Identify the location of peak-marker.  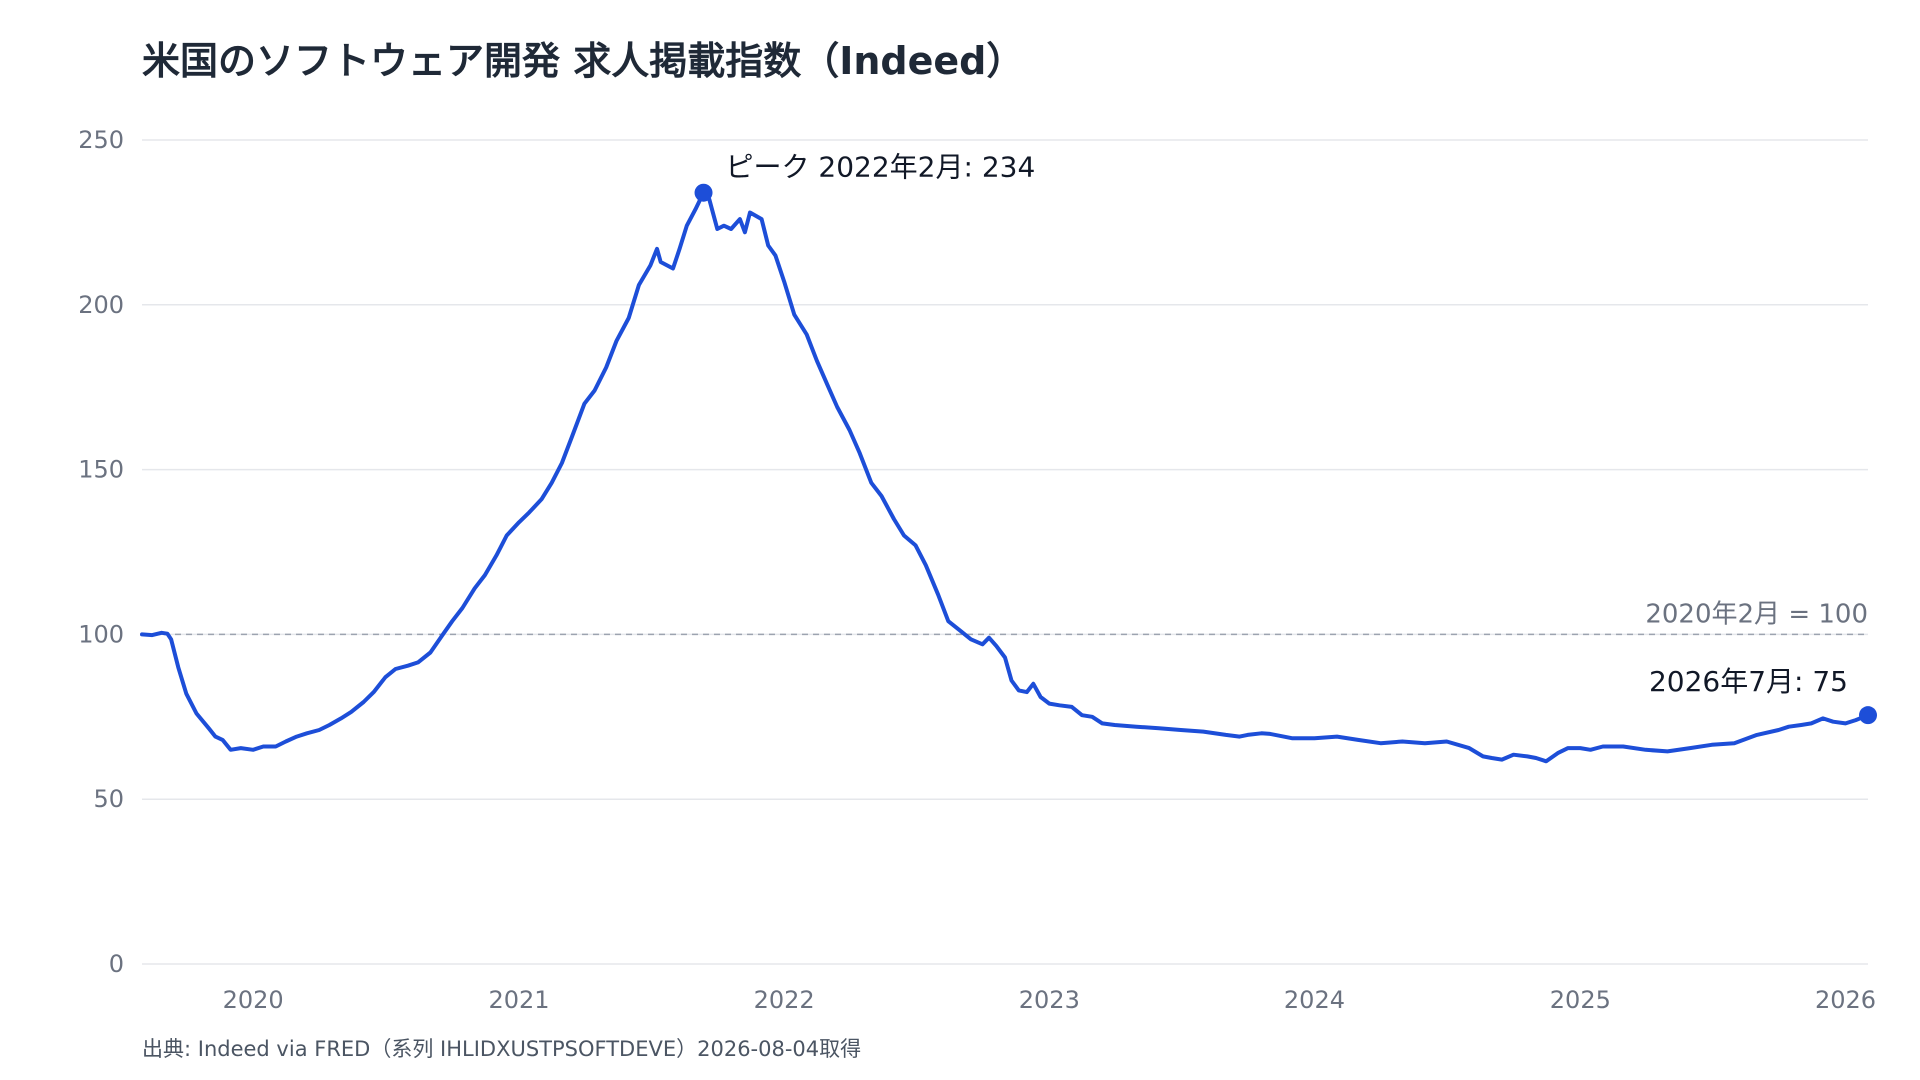
(703, 192).